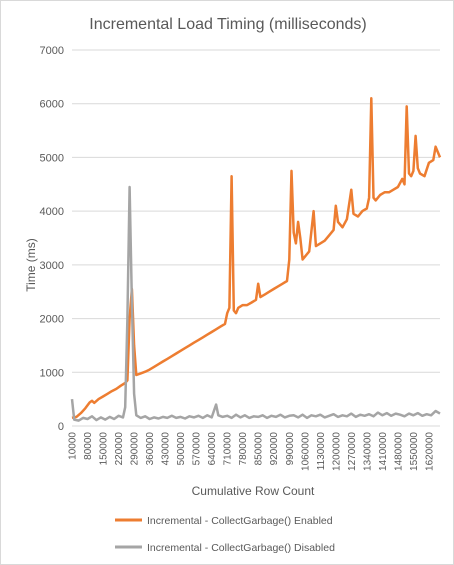 This screenshot has width=454, height=565. Describe the element at coordinates (212, 449) in the screenshot. I see `x-tick-label: 640000` at that location.